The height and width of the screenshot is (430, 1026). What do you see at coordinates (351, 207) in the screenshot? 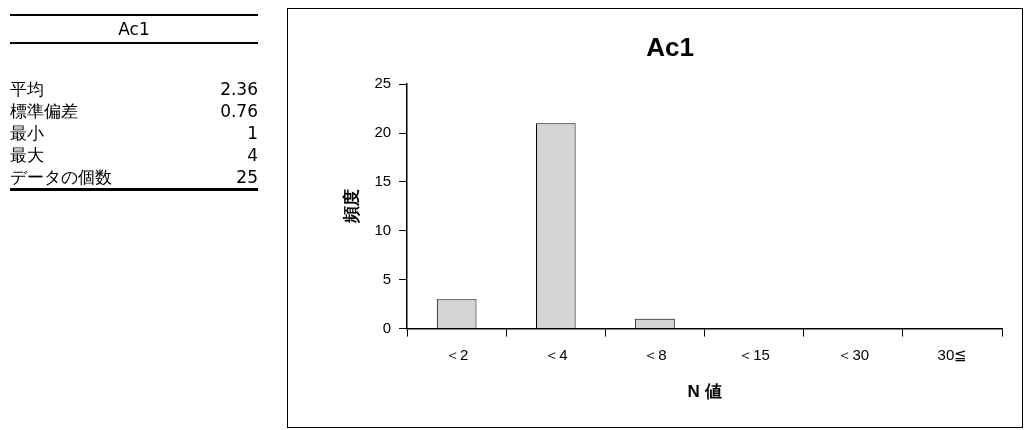
I see `y-axis-title: 頻度` at bounding box center [351, 207].